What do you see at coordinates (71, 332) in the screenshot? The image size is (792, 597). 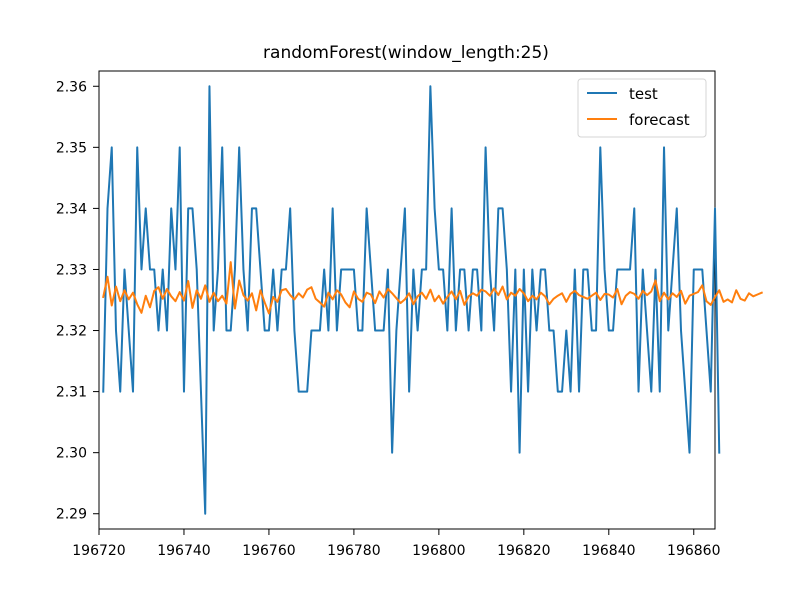 I see `y-tick-label: 2.32` at bounding box center [71, 332].